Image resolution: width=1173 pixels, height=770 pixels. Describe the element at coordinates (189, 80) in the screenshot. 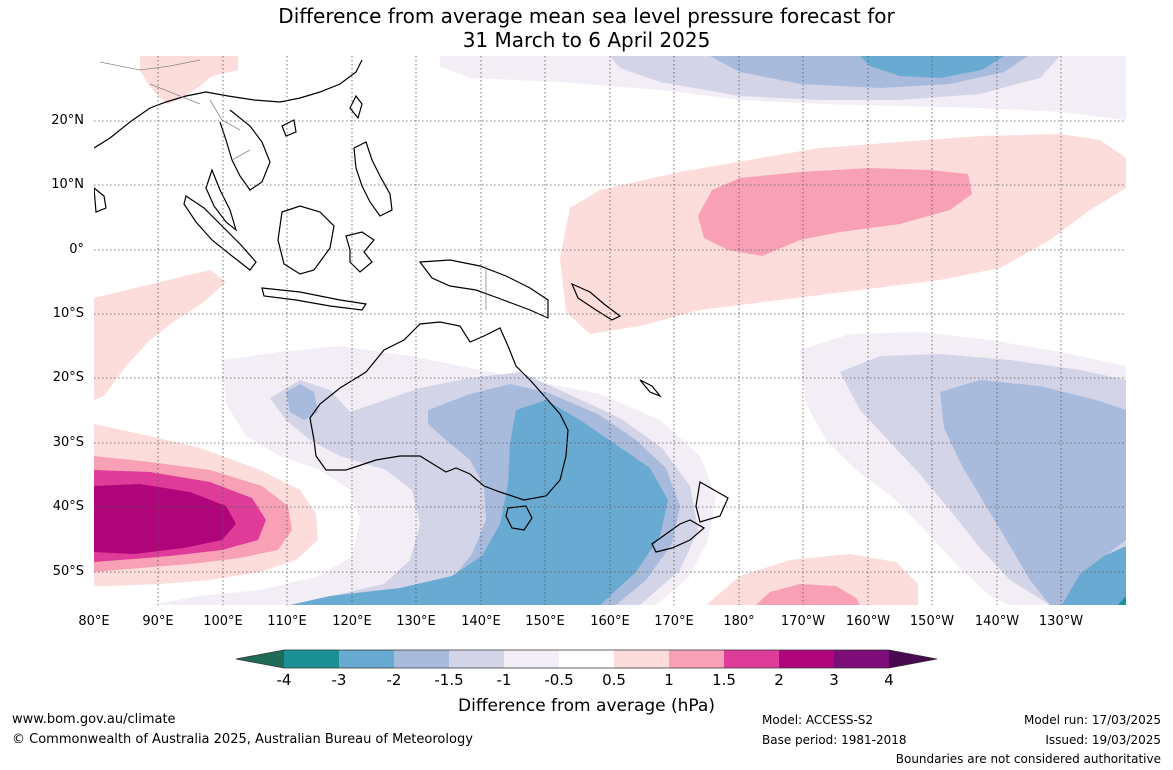

I see `anomaly-pos05-asia` at that location.